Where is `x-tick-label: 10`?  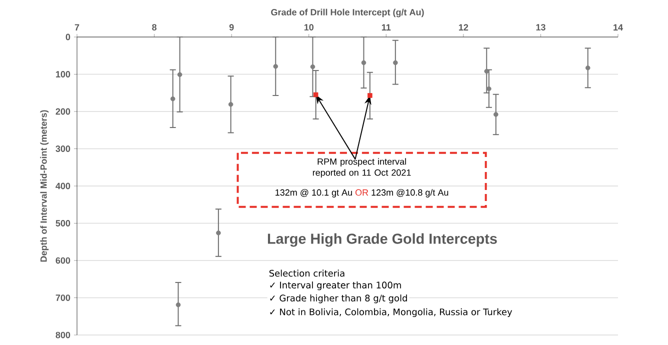
x-tick-label: 10 is located at coordinates (309, 27).